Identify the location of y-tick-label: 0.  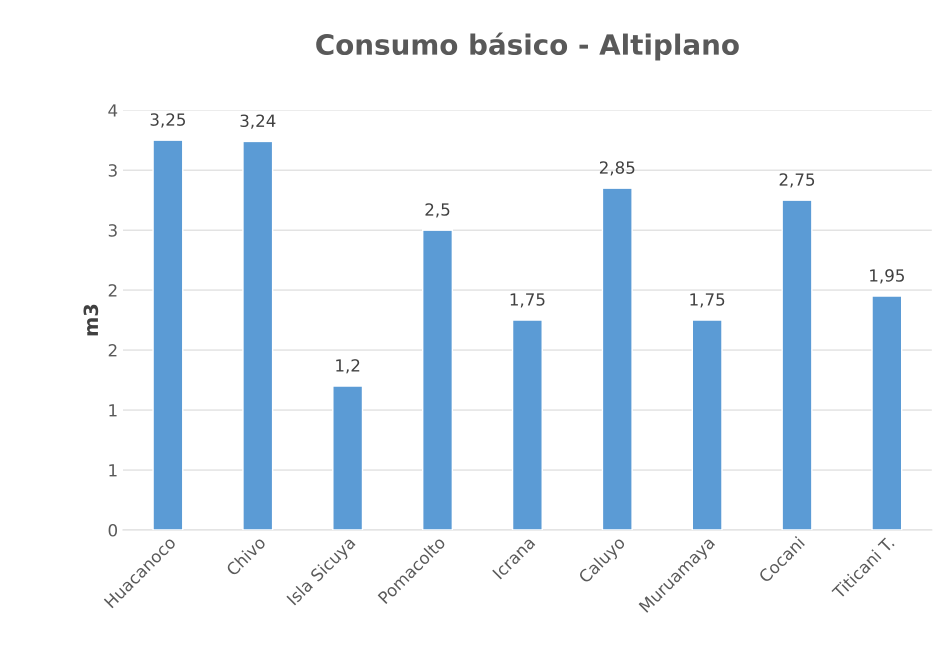
(113, 530).